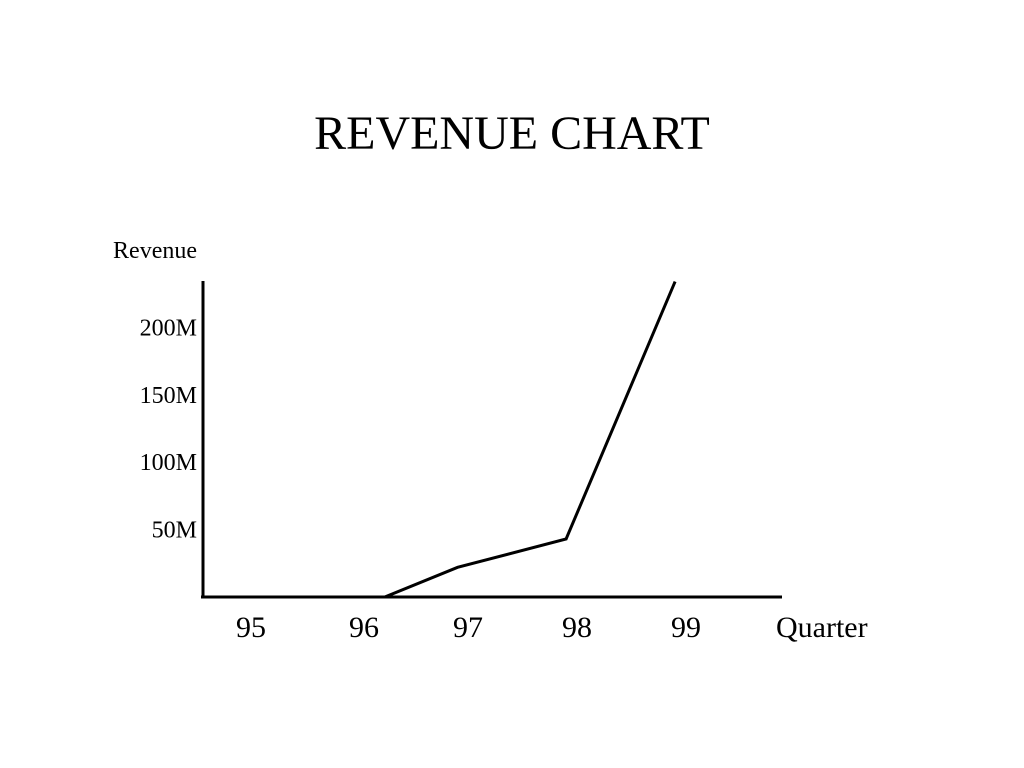 The height and width of the screenshot is (768, 1024). Describe the element at coordinates (364, 627) in the screenshot. I see `x-tick-label: 96` at that location.